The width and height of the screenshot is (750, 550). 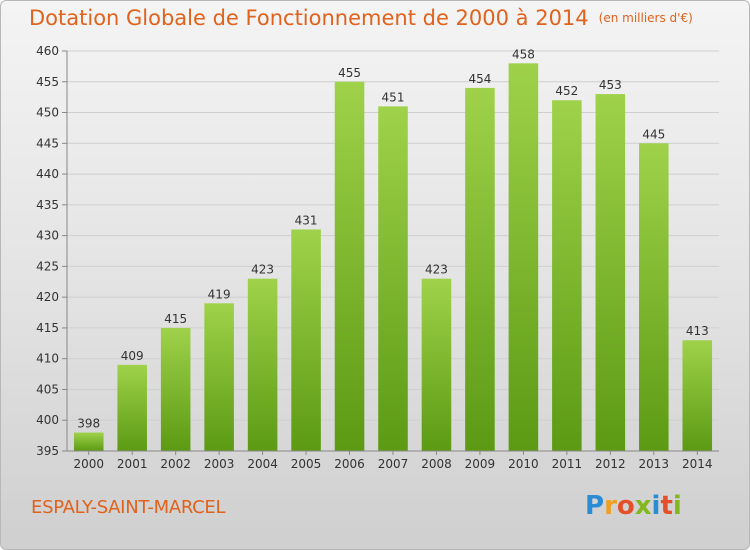 I want to click on x-tick-label: 2001, so click(x=132, y=464).